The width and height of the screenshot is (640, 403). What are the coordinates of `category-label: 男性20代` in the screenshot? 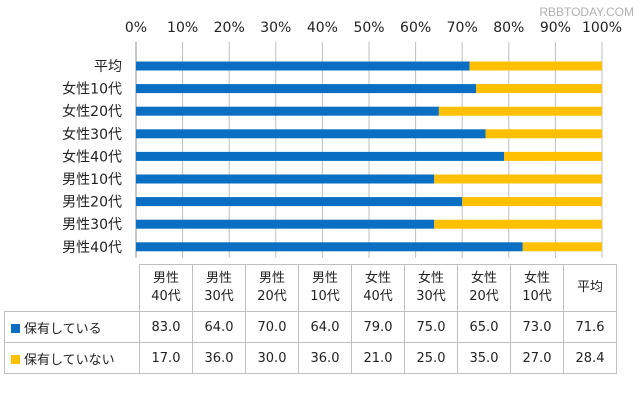 It's located at (92, 203).